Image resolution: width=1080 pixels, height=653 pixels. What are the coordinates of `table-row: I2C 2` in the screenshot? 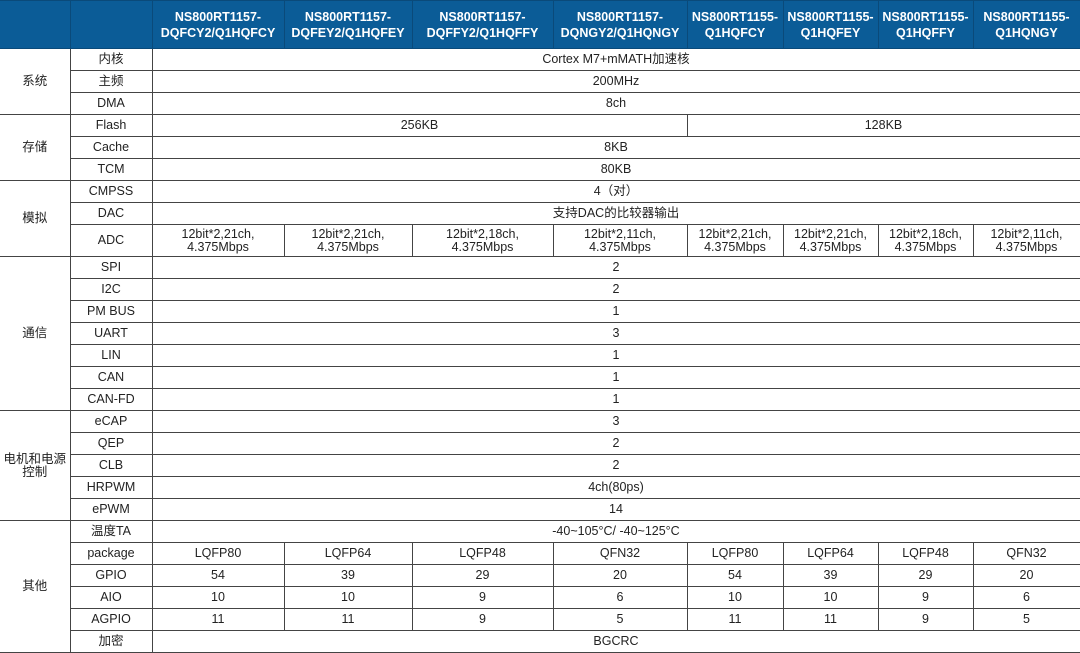 It's located at (540, 289).